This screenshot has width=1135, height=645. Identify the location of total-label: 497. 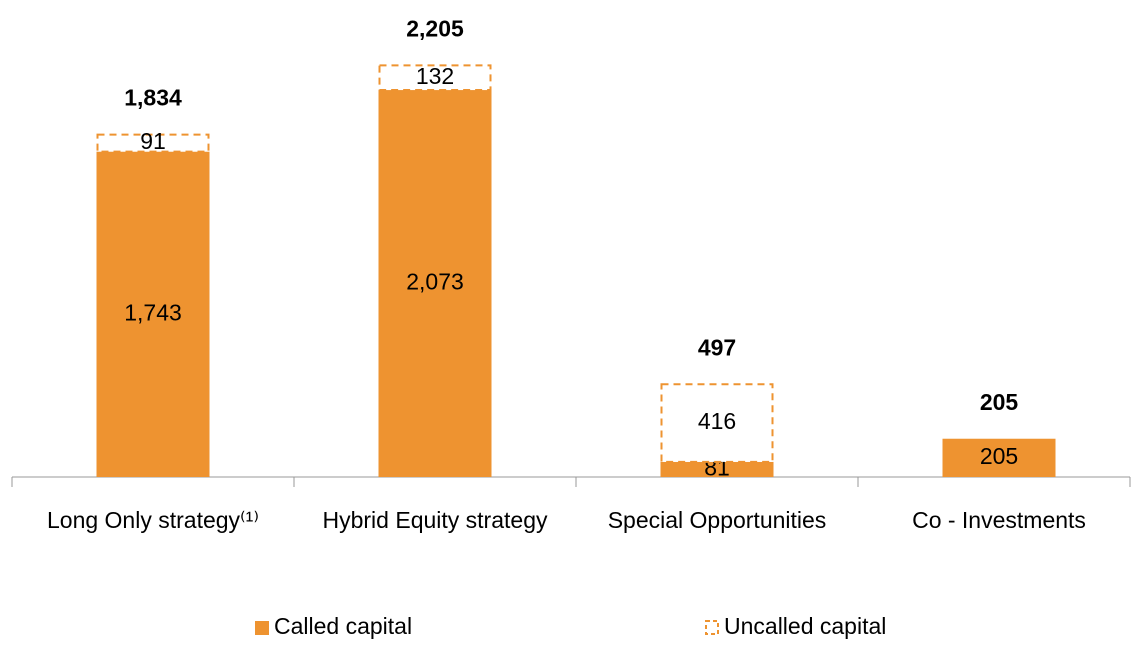
(717, 347).